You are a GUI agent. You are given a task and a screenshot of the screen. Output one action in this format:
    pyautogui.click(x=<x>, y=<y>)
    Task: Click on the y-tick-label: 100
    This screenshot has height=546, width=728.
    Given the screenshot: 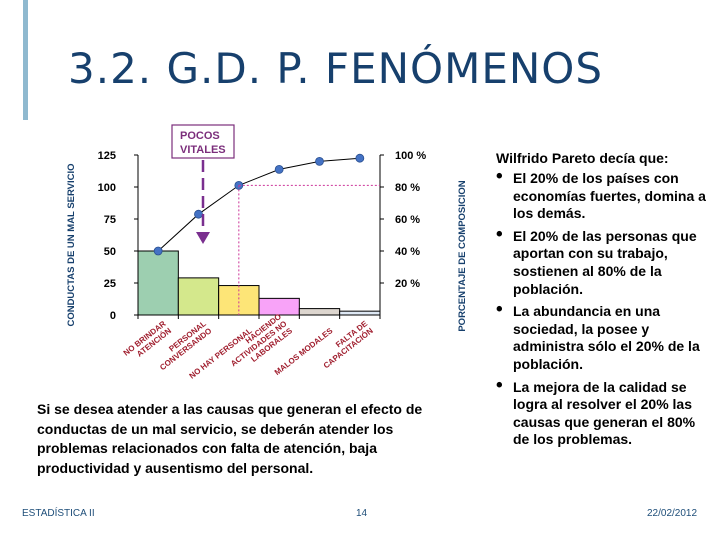 What is the action you would take?
    pyautogui.click(x=107, y=188)
    